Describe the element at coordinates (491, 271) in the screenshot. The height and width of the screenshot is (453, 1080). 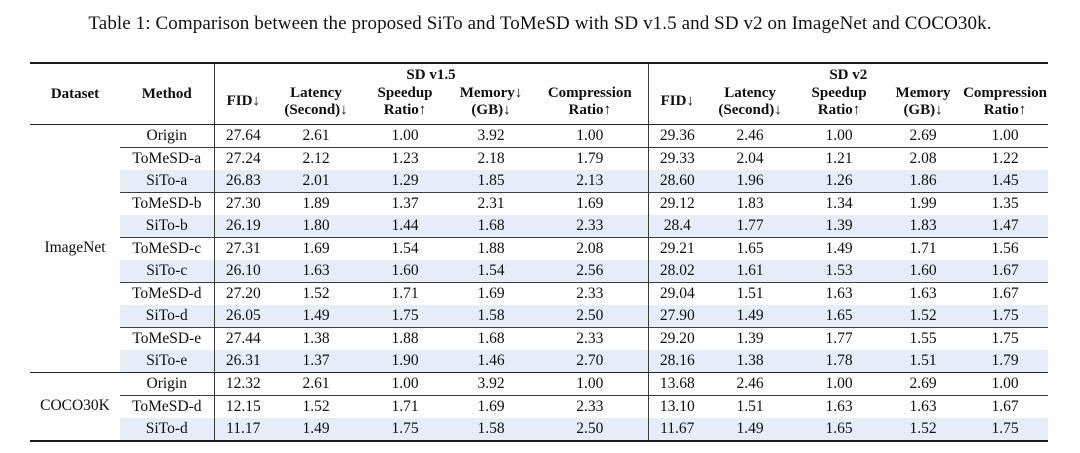
I see `data-cell: 1.54` at that location.